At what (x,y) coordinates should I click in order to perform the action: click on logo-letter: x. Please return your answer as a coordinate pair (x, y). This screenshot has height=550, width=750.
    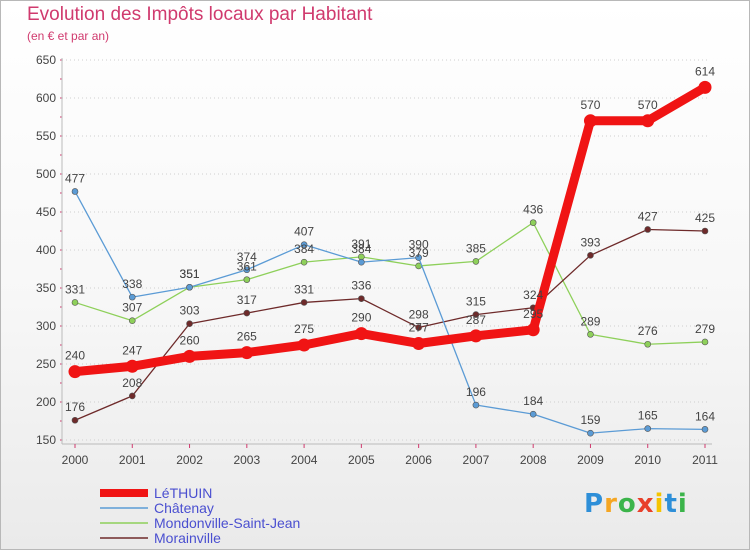
    Looking at the image, I should click on (645, 504).